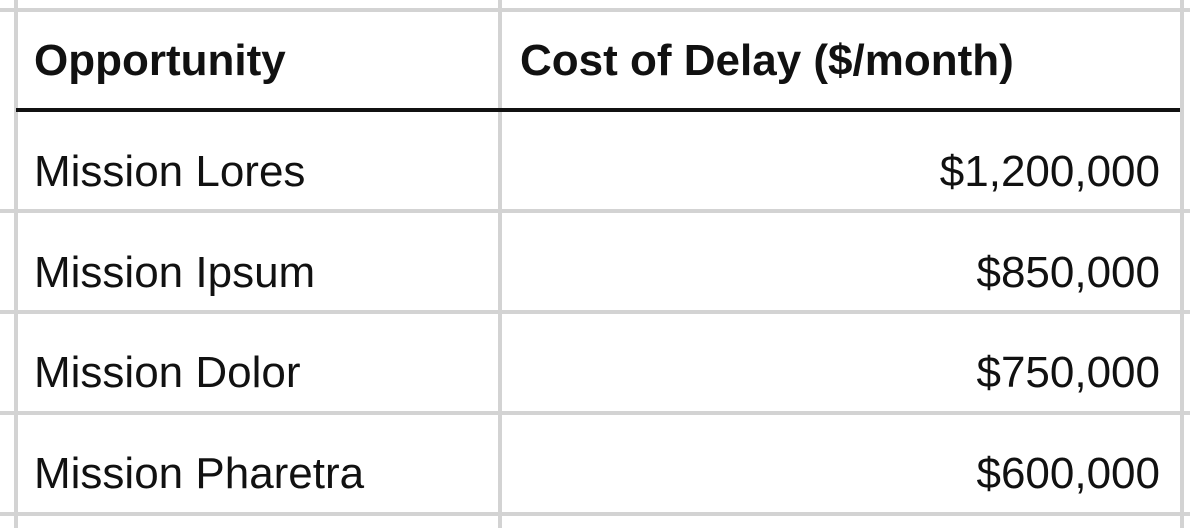  I want to click on table-cell-cost-of-delay: $750,000, so click(1068, 372).